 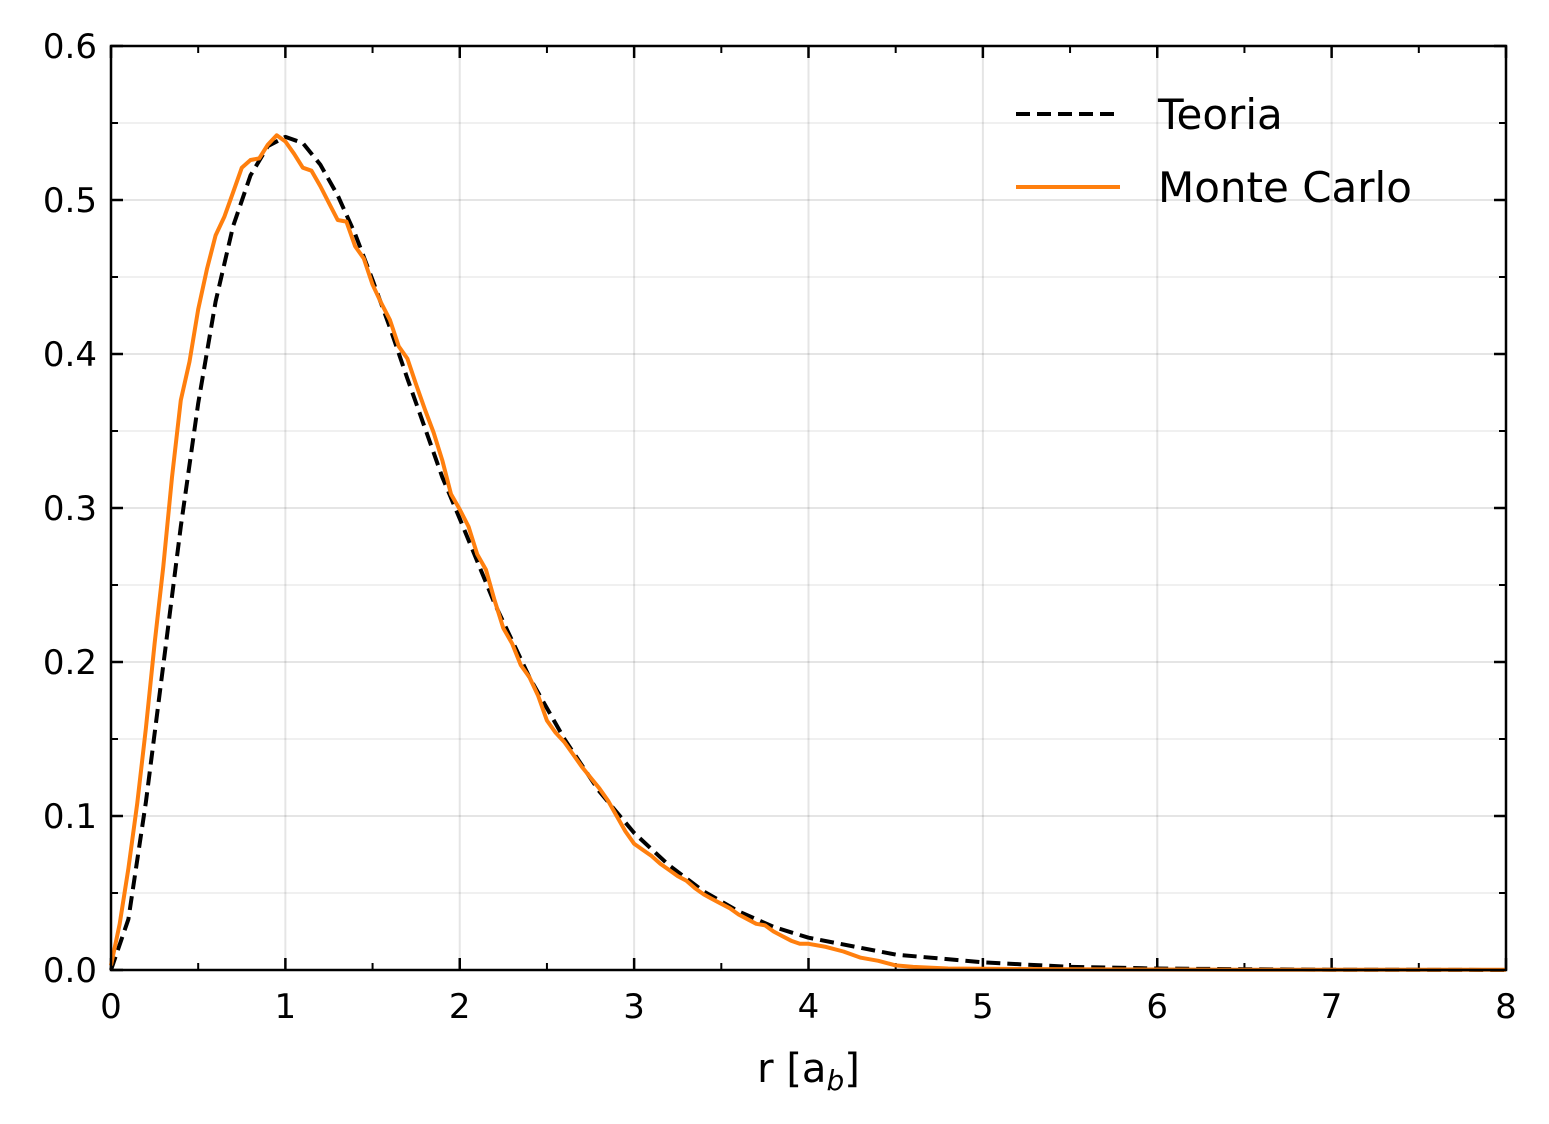 What do you see at coordinates (809, 1007) in the screenshot?
I see `x-tick-label: 4` at bounding box center [809, 1007].